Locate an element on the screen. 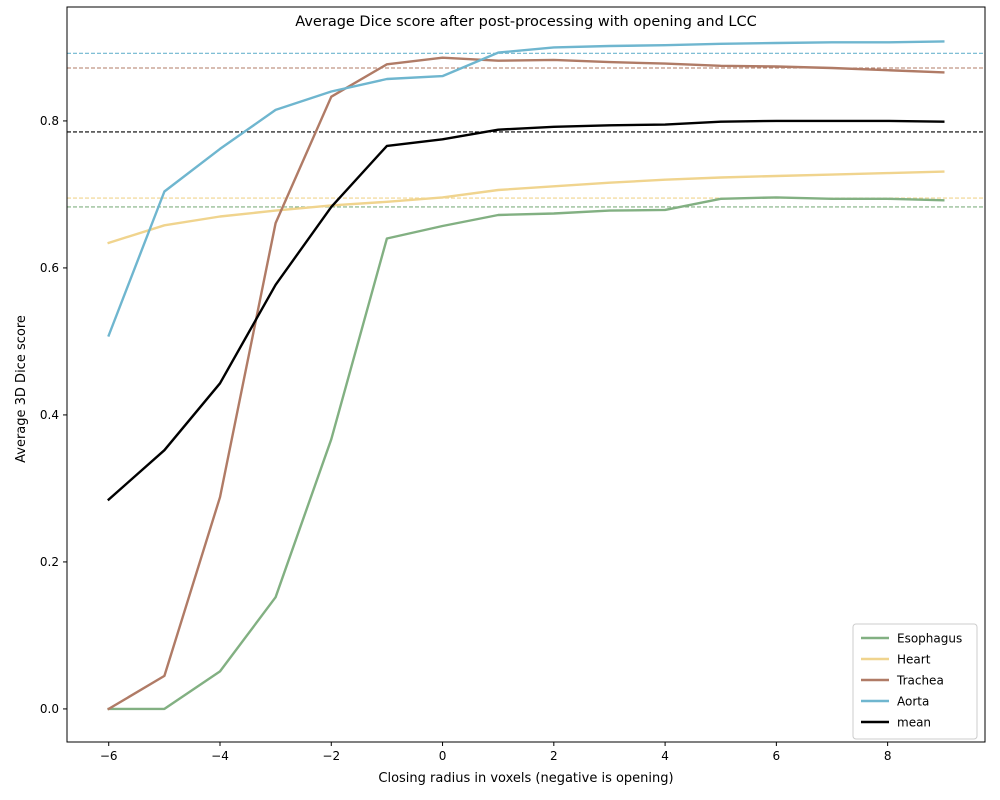 This screenshot has width=1000, height=800. y-tick-label: 0.8 is located at coordinates (49, 121).